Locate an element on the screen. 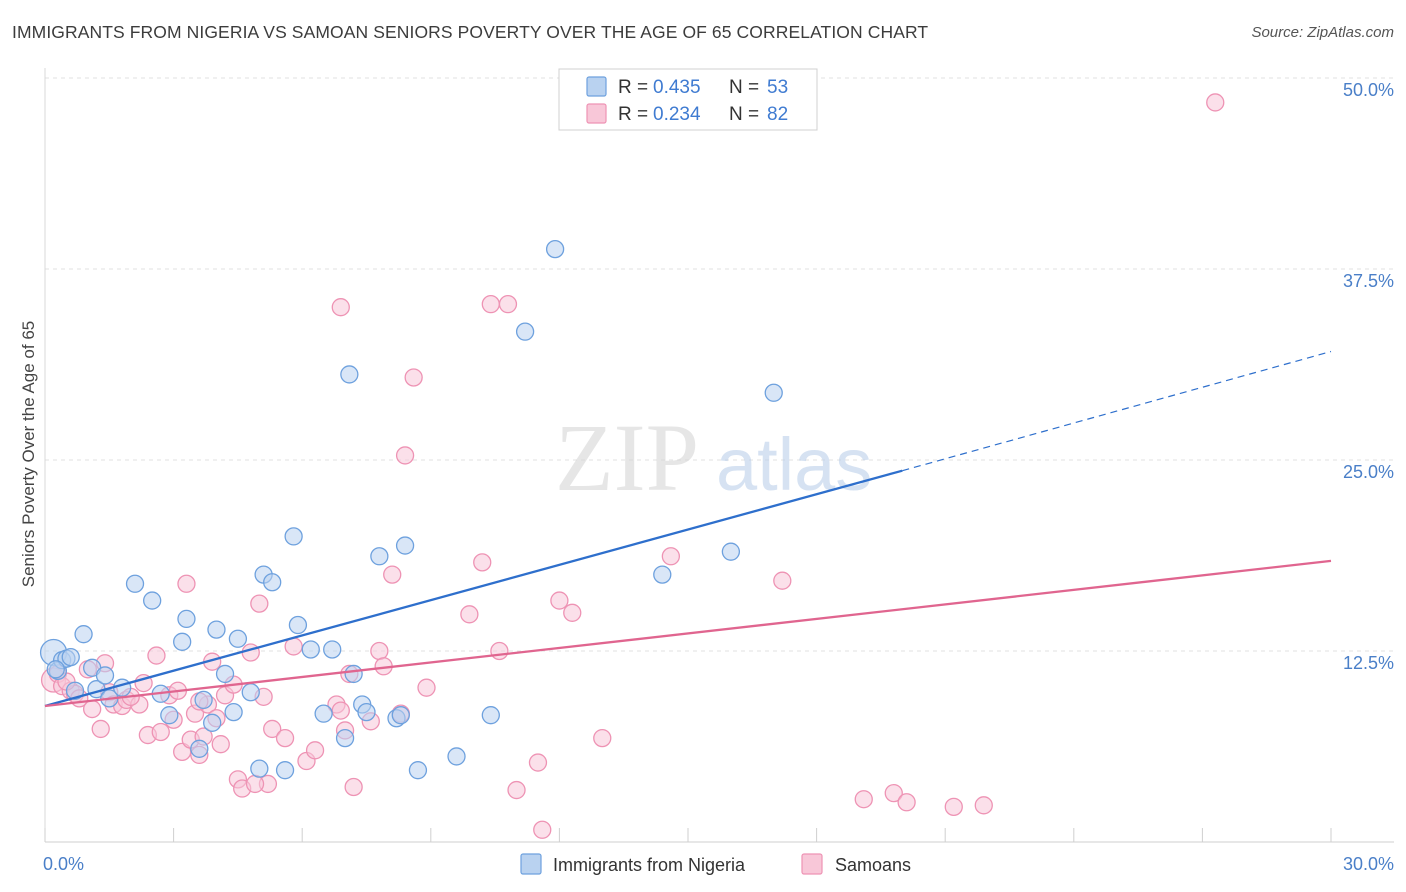 Image resolution: width=1406 pixels, height=892 pixels. series-legend-swatch-nigeria is located at coordinates (531, 864).